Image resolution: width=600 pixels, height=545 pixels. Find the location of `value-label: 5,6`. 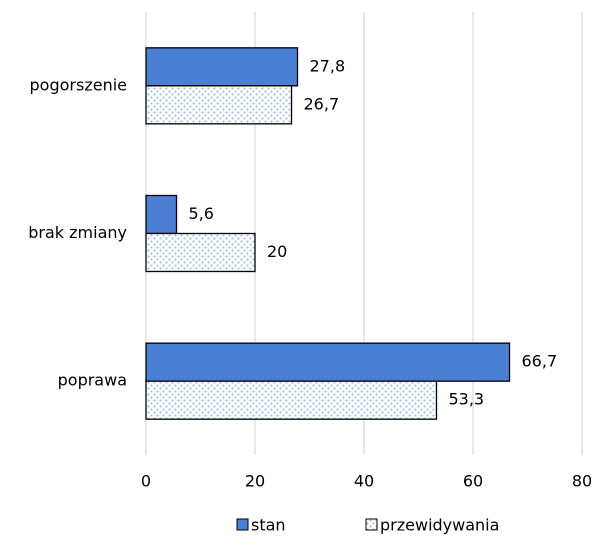

value-label: 5,6 is located at coordinates (201, 213).